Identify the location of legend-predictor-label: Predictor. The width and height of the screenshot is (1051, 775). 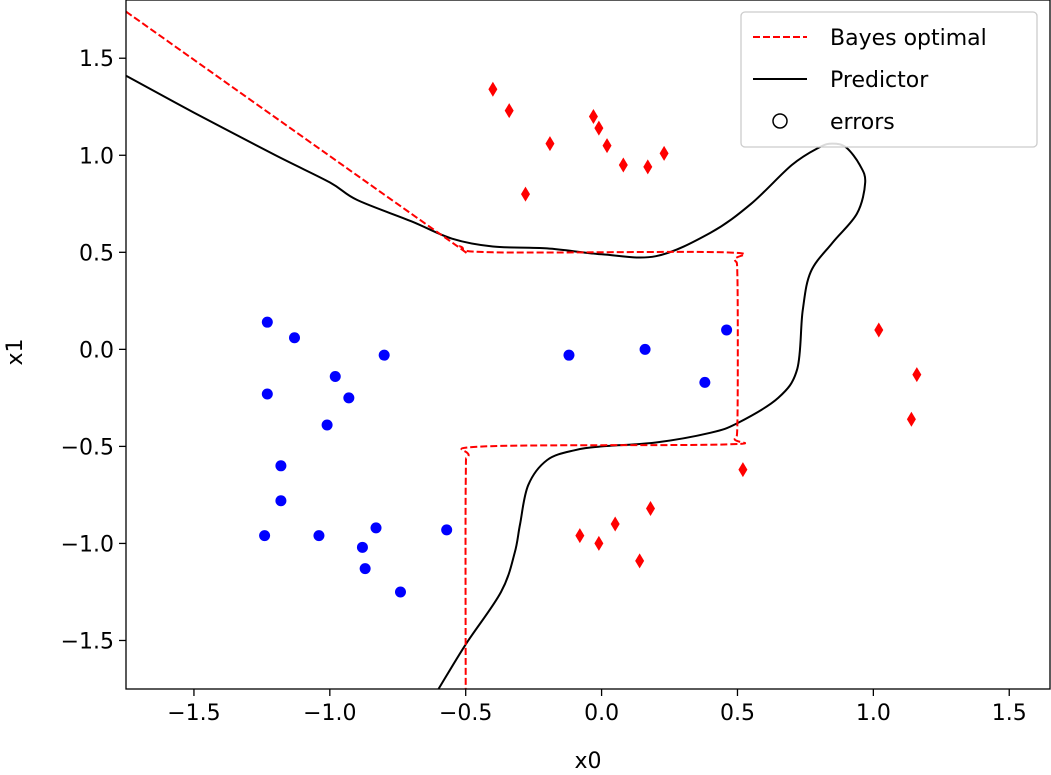
(879, 80).